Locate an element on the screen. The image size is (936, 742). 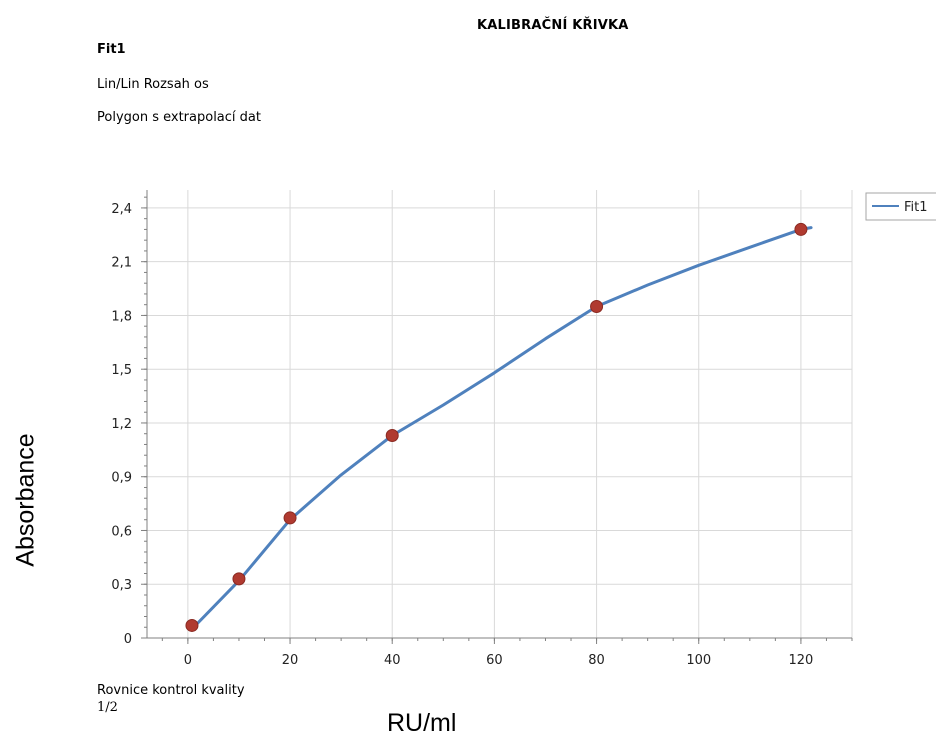
x-tick-label-1: 20 is located at coordinates (290, 660).